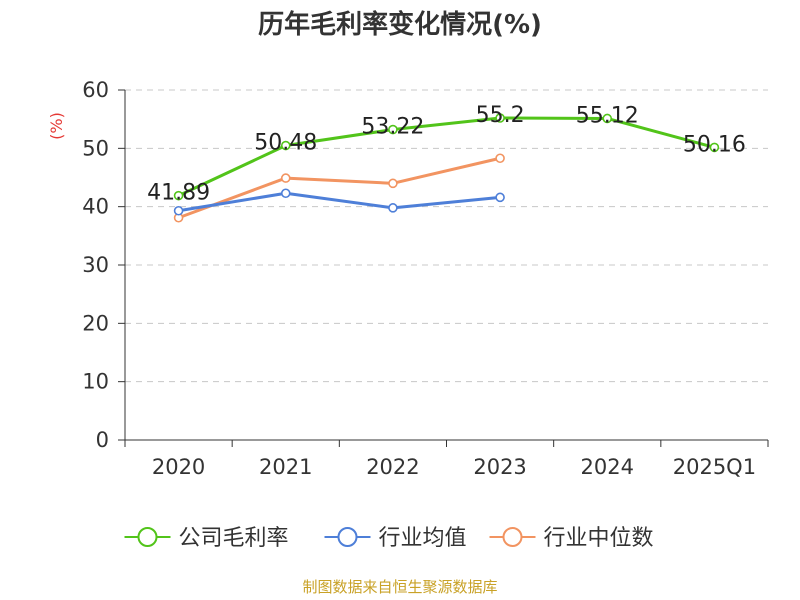 Image resolution: width=800 pixels, height=600 pixels. I want to click on legend-label: 行业均值, so click(423, 538).